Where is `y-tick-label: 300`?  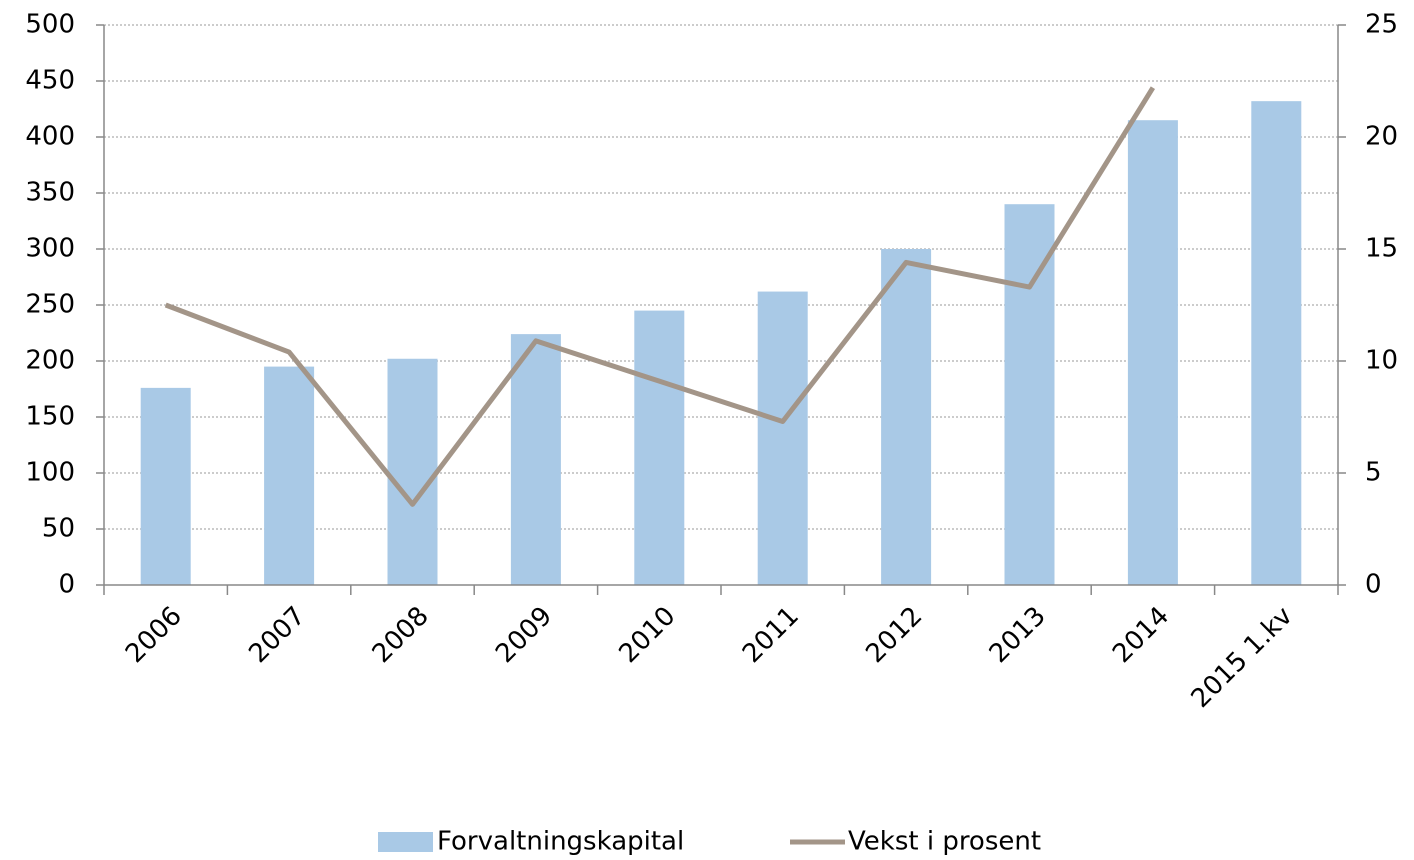 y-tick-label: 300 is located at coordinates (50, 249).